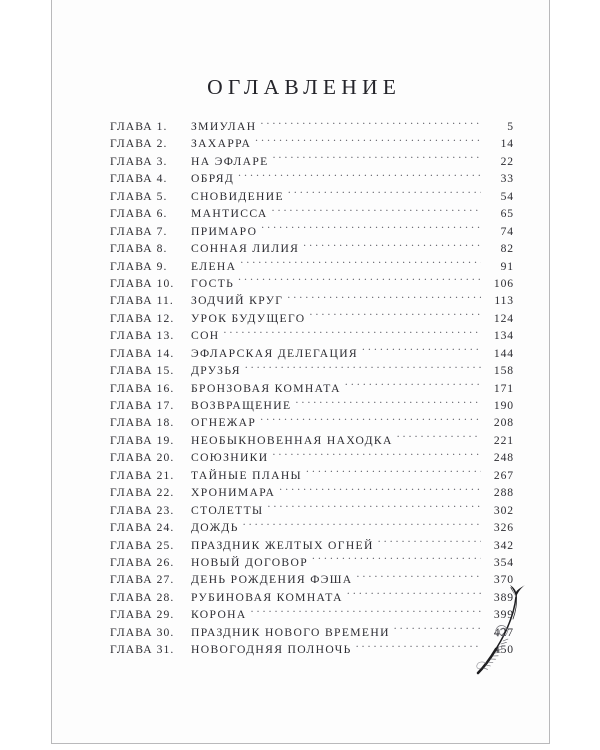 The image size is (600, 750). Describe the element at coordinates (233, 493) in the screenshot. I see `toc-entry-title: ХРОНИМАРА` at that location.